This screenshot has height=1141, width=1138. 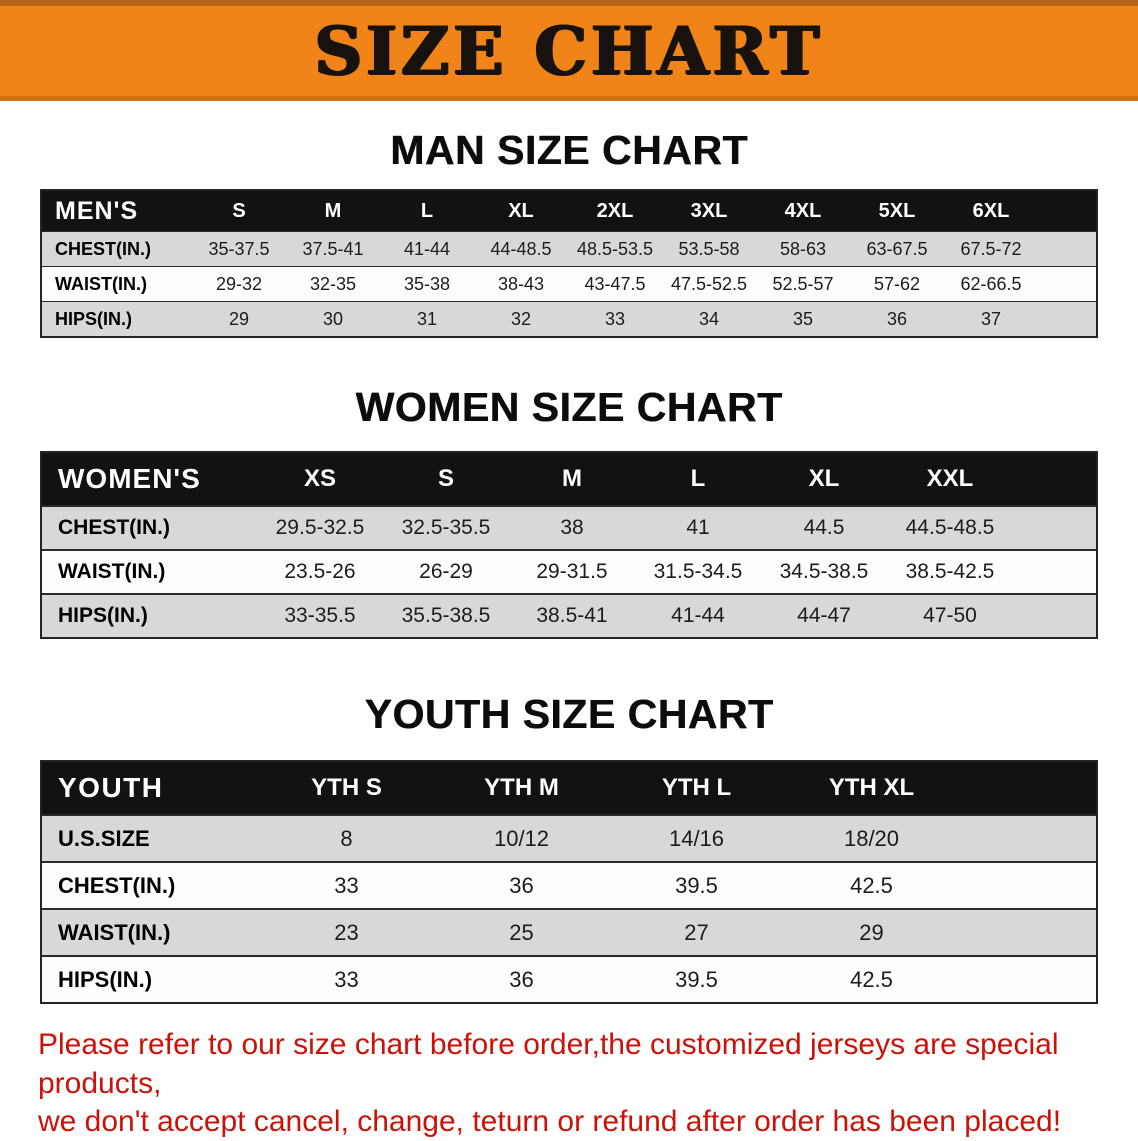 What do you see at coordinates (950, 572) in the screenshot?
I see `value-cell: 38.5-42.5` at bounding box center [950, 572].